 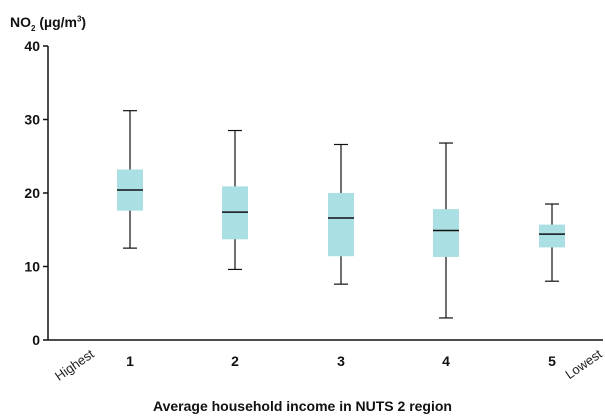 I want to click on y-tick-label: 40, so click(x=32, y=46).